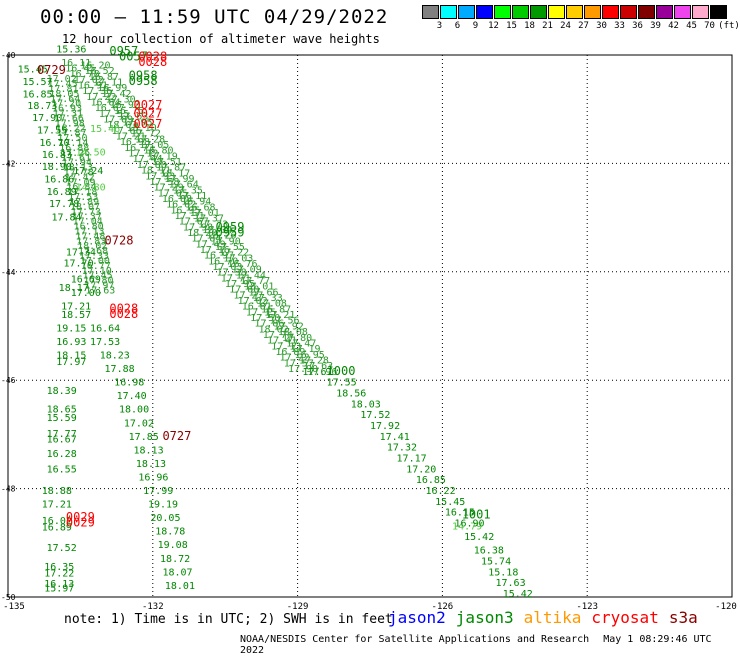 This screenshot has height=656, width=740. I want to click on wave-height-label: 18.78, so click(170, 532).